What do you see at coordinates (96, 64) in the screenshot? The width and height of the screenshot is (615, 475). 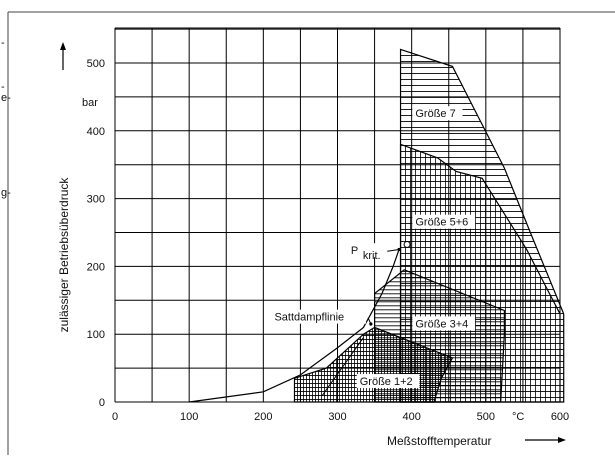 I see `y-tick-label: 500` at bounding box center [96, 64].